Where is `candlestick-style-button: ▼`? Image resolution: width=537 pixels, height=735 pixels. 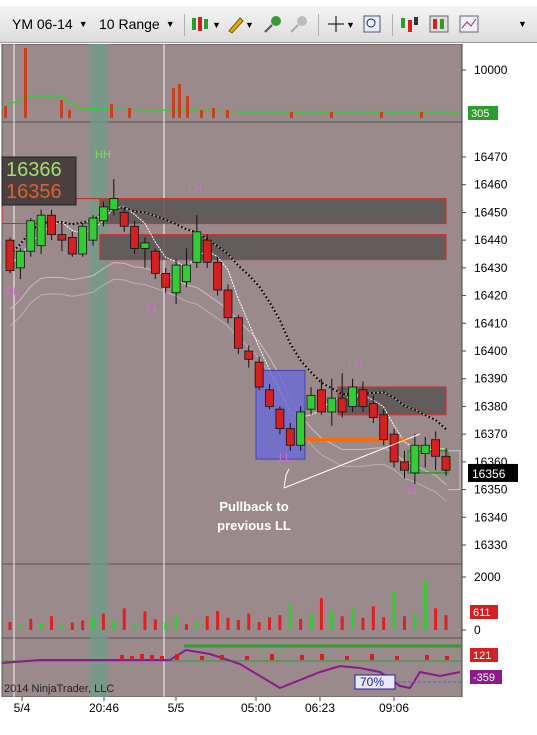 candlestick-style-button: ▼ is located at coordinates (207, 24).